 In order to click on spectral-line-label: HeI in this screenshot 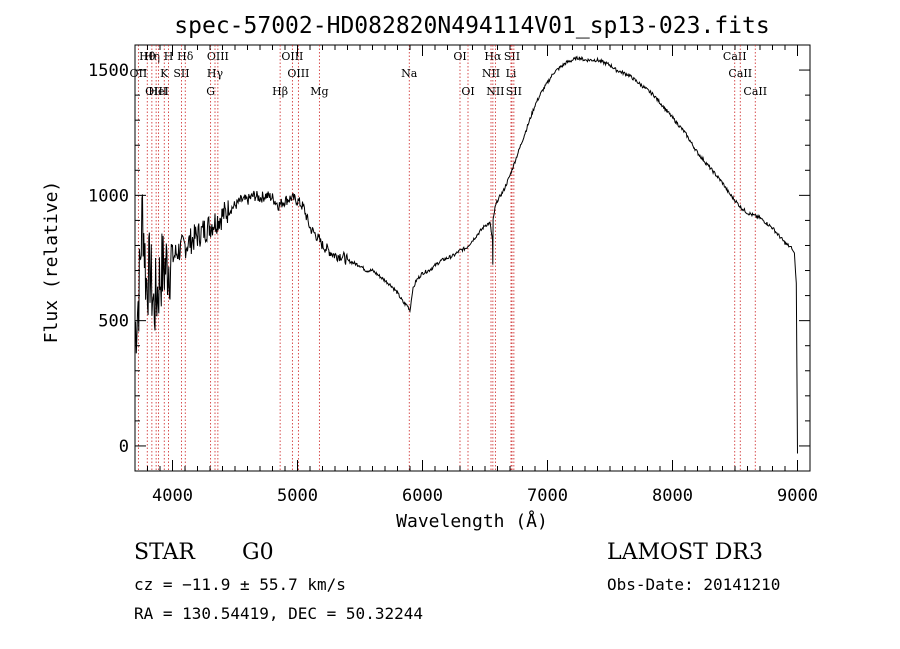, I will do `click(158, 91)`.